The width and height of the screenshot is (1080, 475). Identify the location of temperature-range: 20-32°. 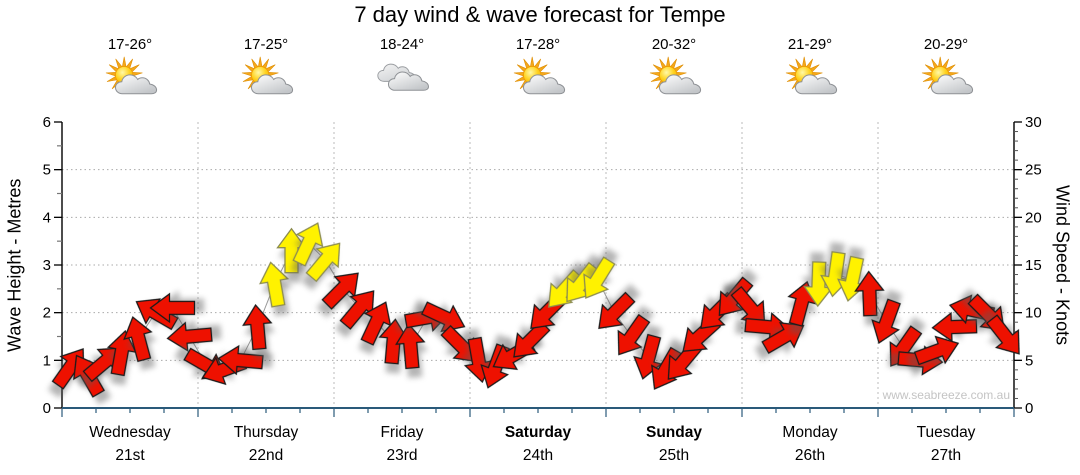
(674, 44).